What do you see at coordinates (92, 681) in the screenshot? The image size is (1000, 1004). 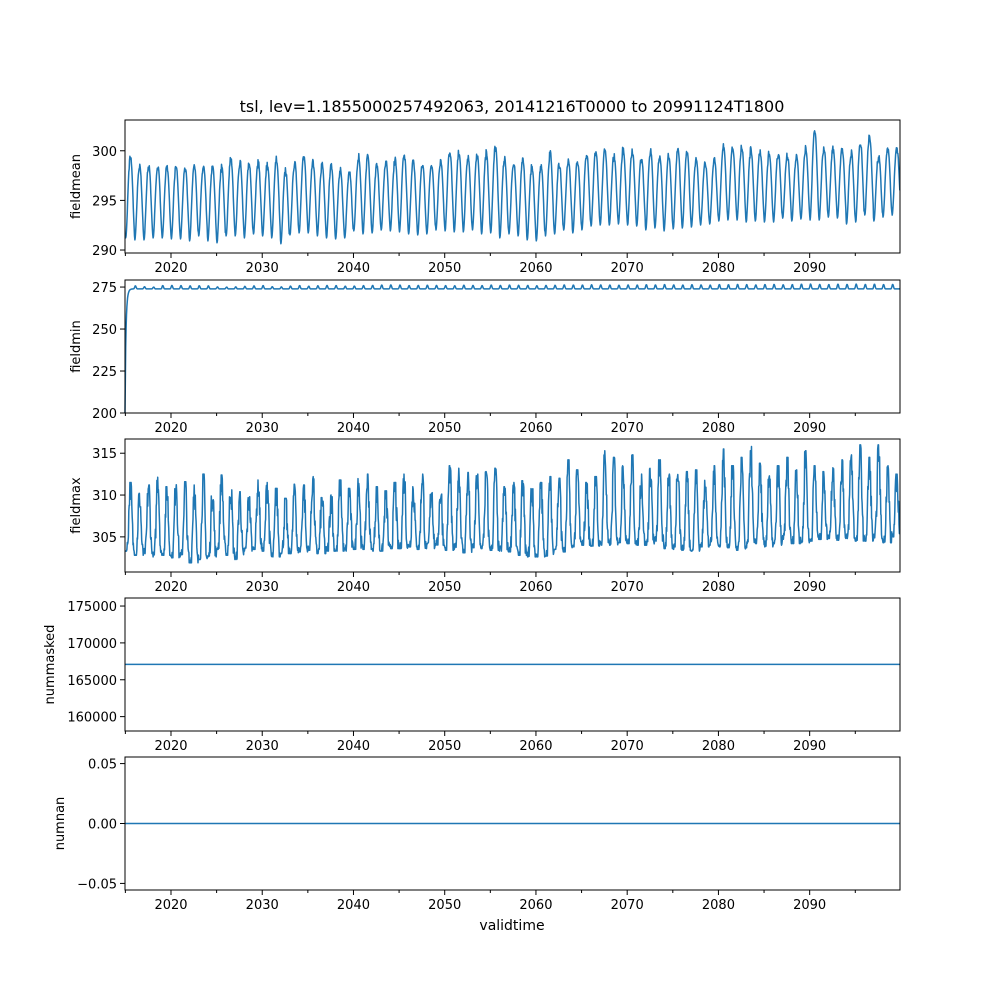 I see `y-tick-label: 165000` at bounding box center [92, 681].